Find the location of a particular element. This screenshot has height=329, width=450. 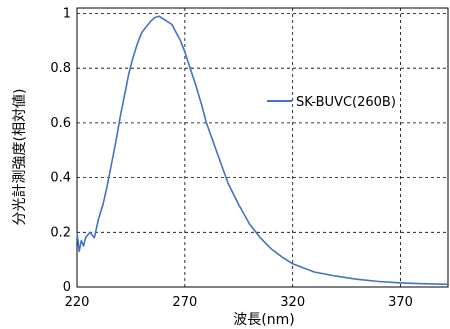

y-tick-label: 0.6 is located at coordinates (60, 123).